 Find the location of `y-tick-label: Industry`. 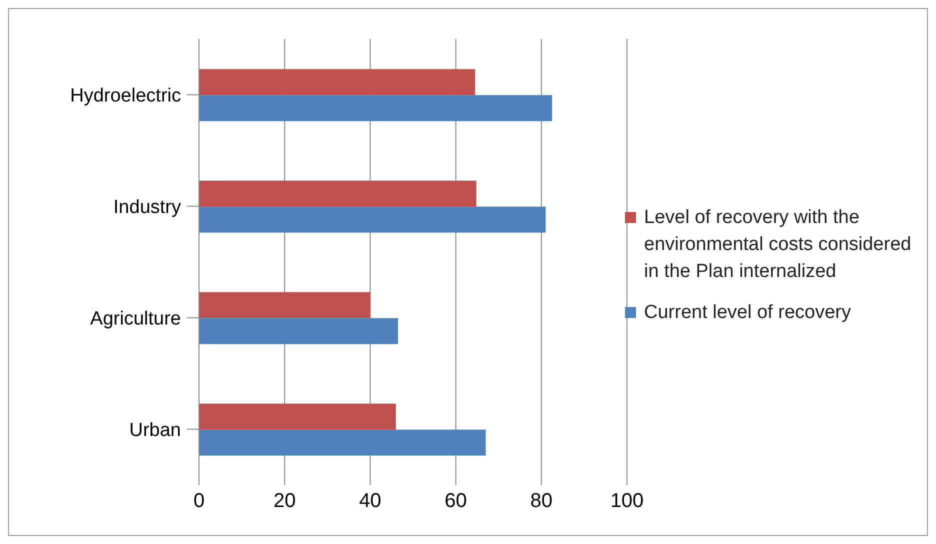

y-tick-label: Industry is located at coordinates (147, 207).